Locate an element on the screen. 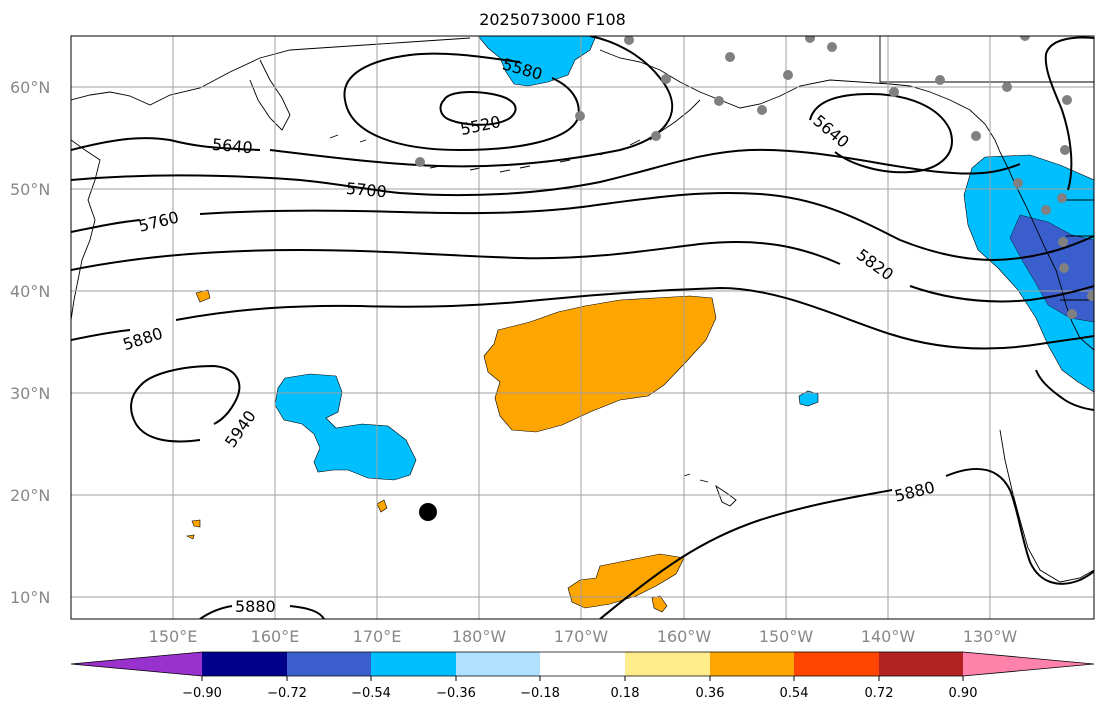 The height and width of the screenshot is (712, 1105). hawaii-islands is located at coordinates (710, 490).